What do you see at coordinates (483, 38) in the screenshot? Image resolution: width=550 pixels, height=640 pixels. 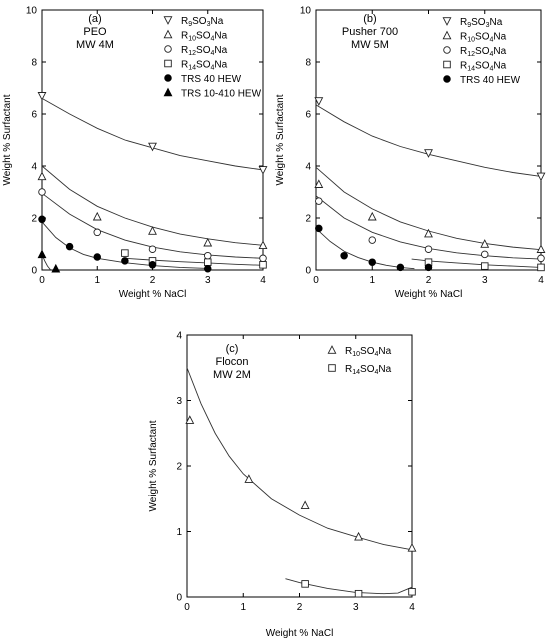 I see `legend-label: R10SO4Na` at bounding box center [483, 38].